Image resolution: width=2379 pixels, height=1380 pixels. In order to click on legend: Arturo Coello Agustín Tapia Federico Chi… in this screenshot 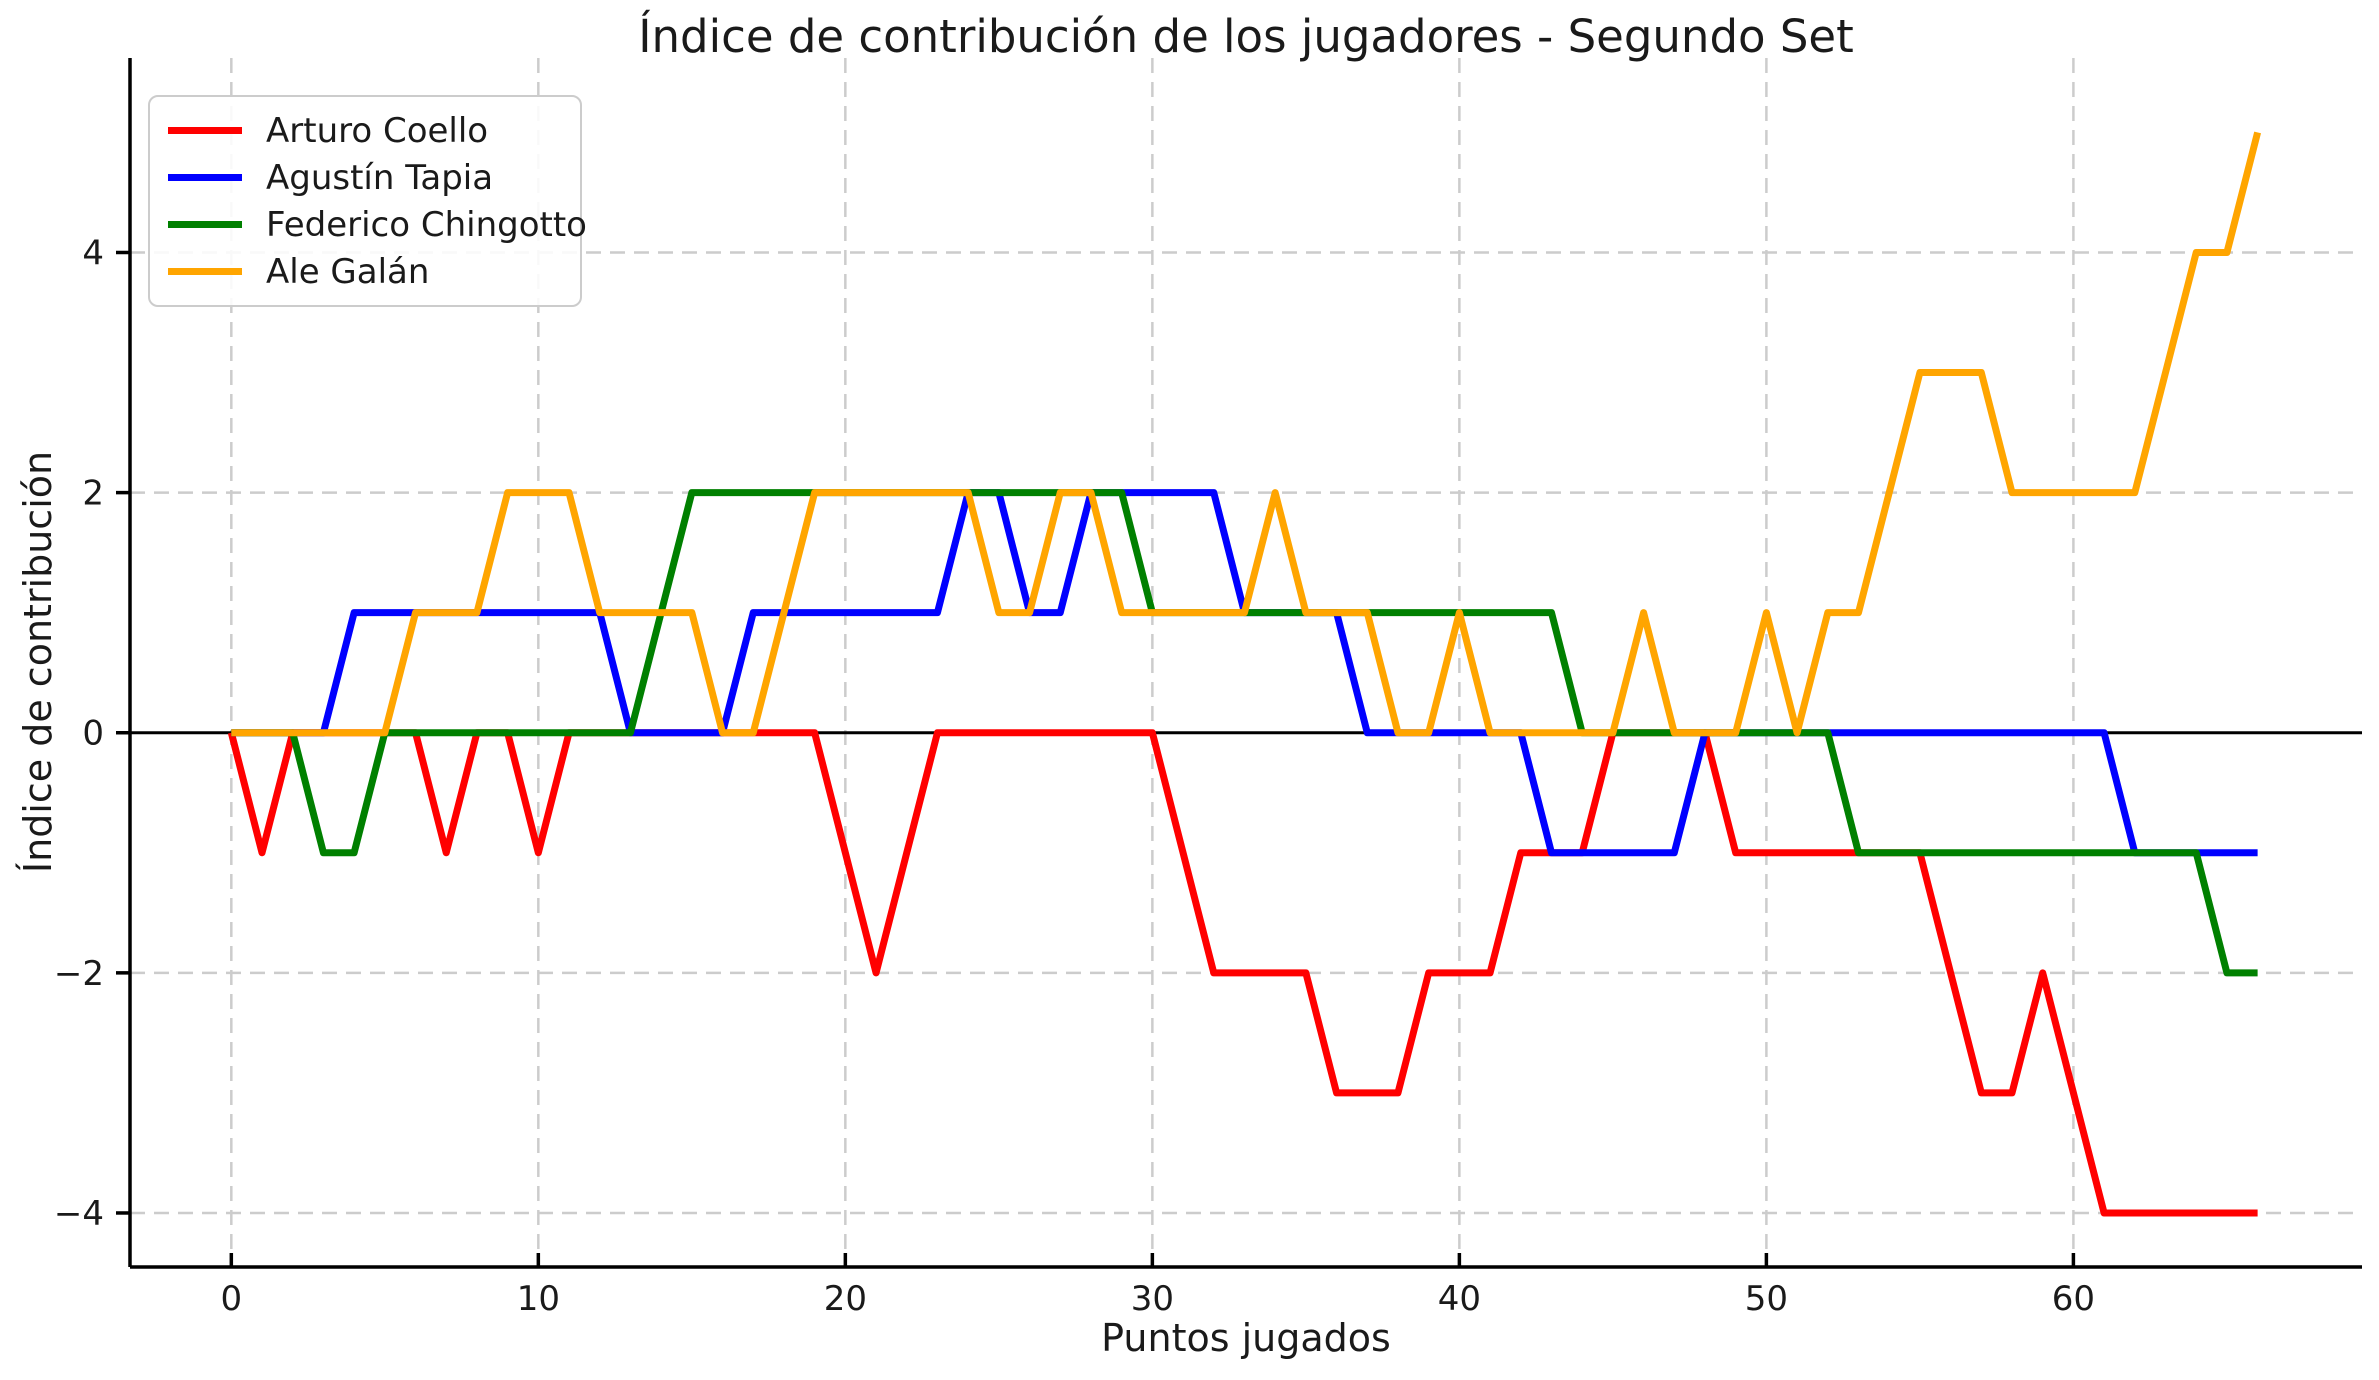, I will do `click(367, 201)`.